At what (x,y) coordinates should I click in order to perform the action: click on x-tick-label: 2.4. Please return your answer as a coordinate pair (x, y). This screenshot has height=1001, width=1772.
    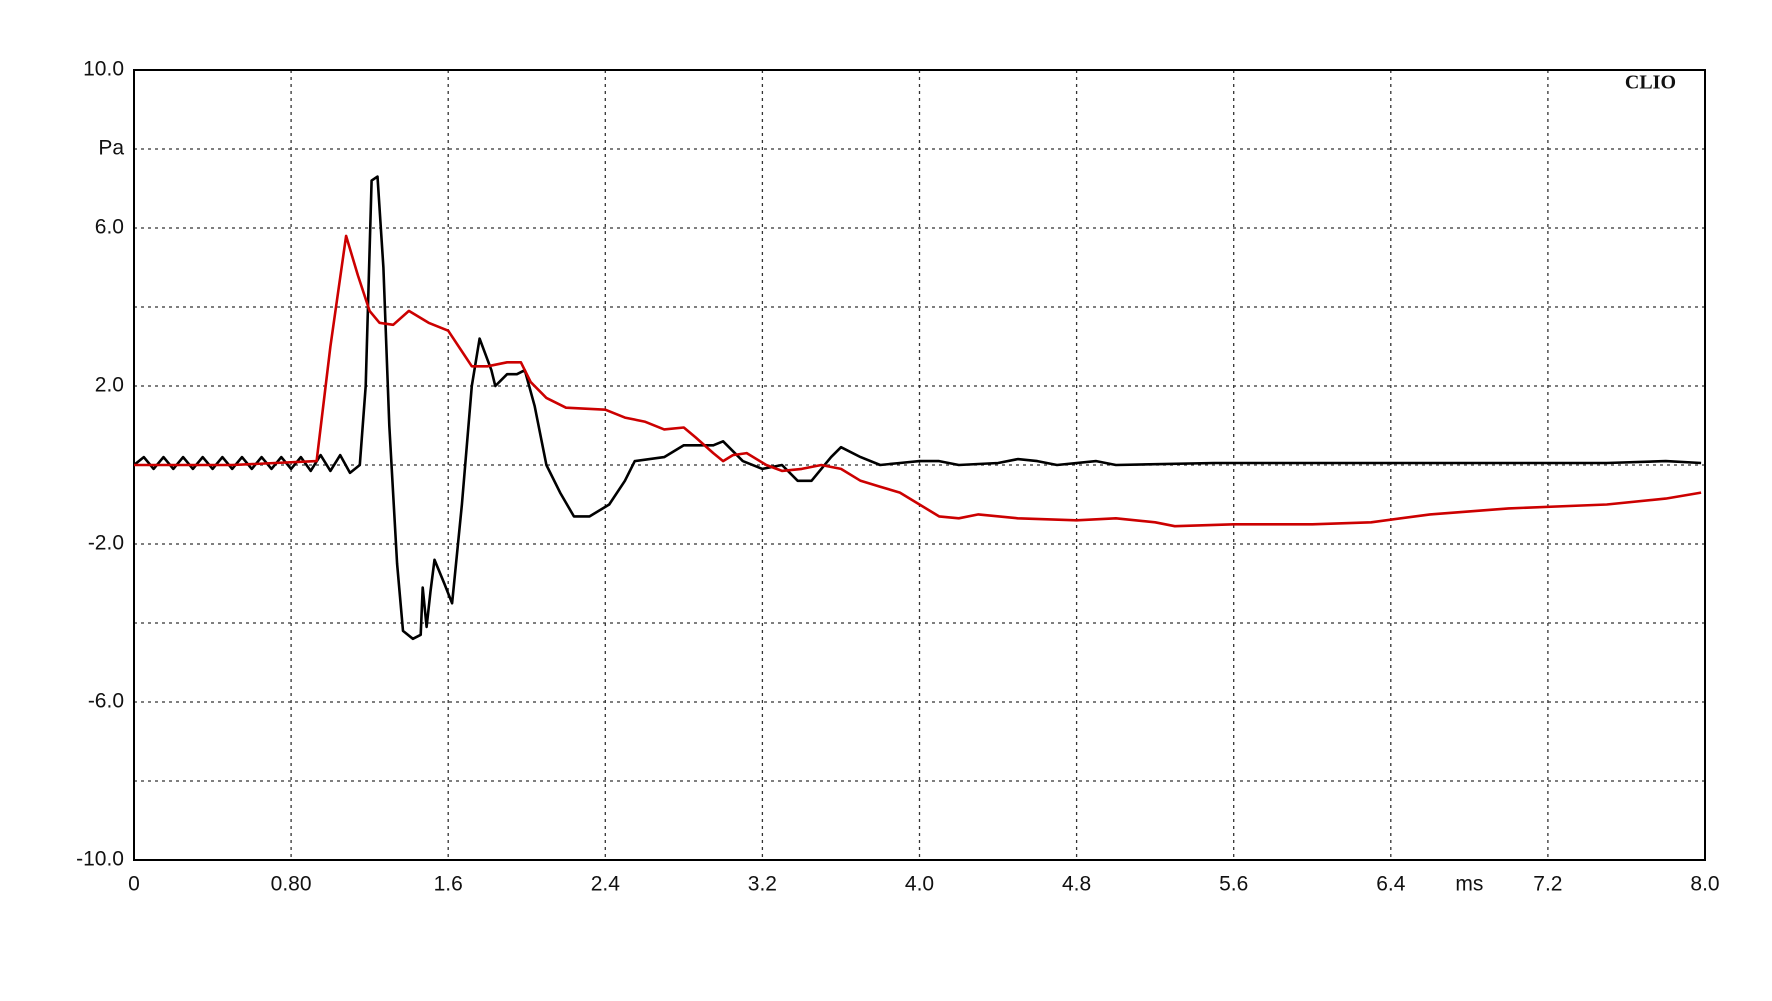
    Looking at the image, I should click on (606, 884).